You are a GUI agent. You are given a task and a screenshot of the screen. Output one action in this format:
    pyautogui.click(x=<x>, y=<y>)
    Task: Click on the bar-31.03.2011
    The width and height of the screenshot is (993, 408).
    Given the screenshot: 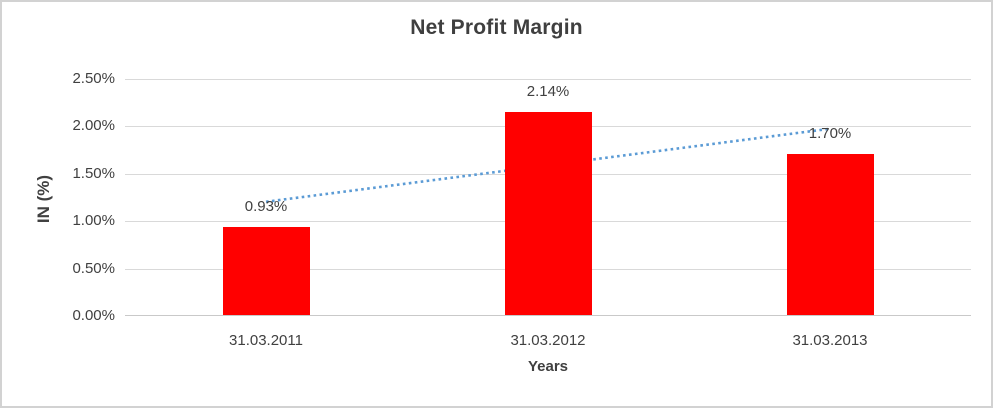 What is the action you would take?
    pyautogui.click(x=266, y=270)
    